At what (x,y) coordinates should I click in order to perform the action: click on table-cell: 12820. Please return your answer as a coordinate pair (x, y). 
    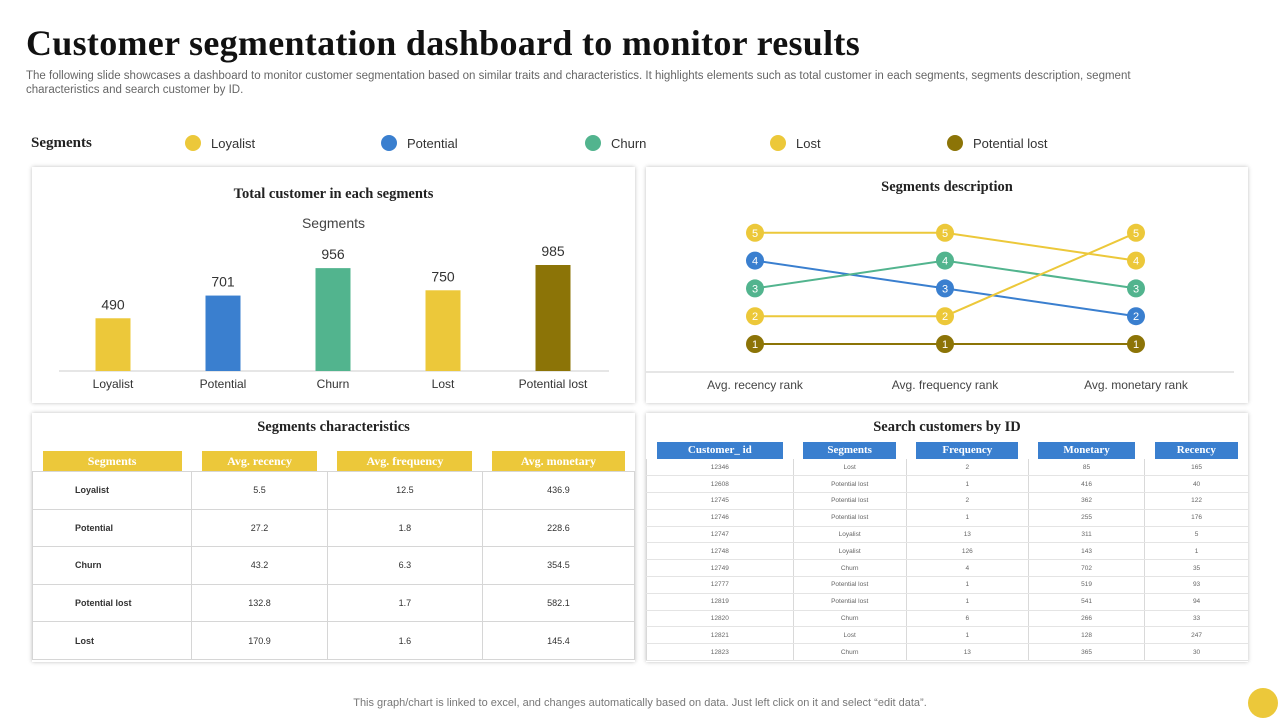
    Looking at the image, I should click on (720, 619).